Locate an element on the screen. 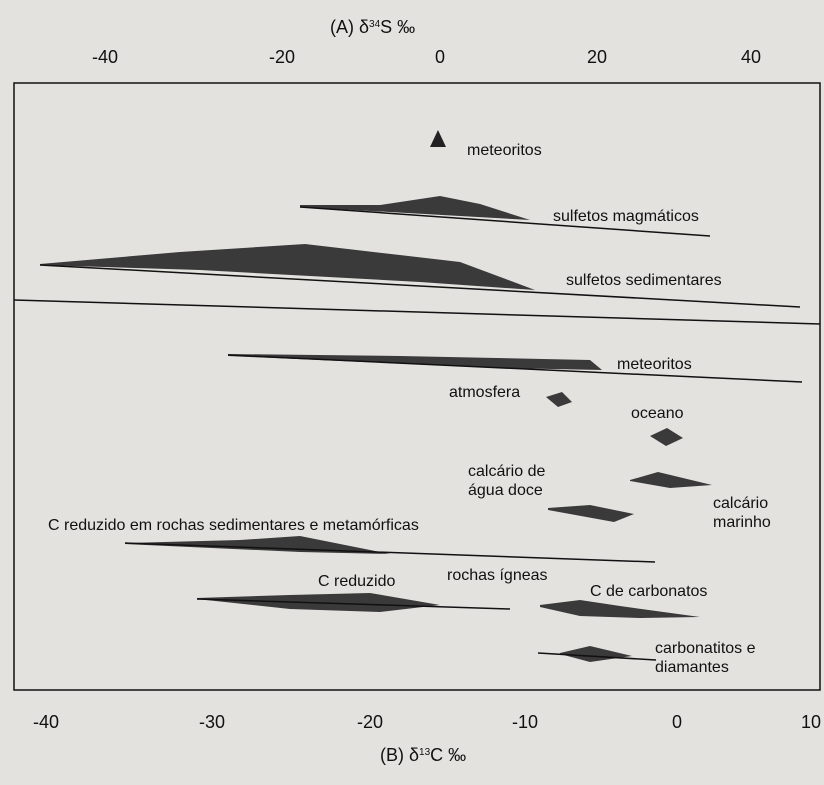 The width and height of the screenshot is (824, 785). label-b-rochas-igneas: rochas ígneas is located at coordinates (497, 575).